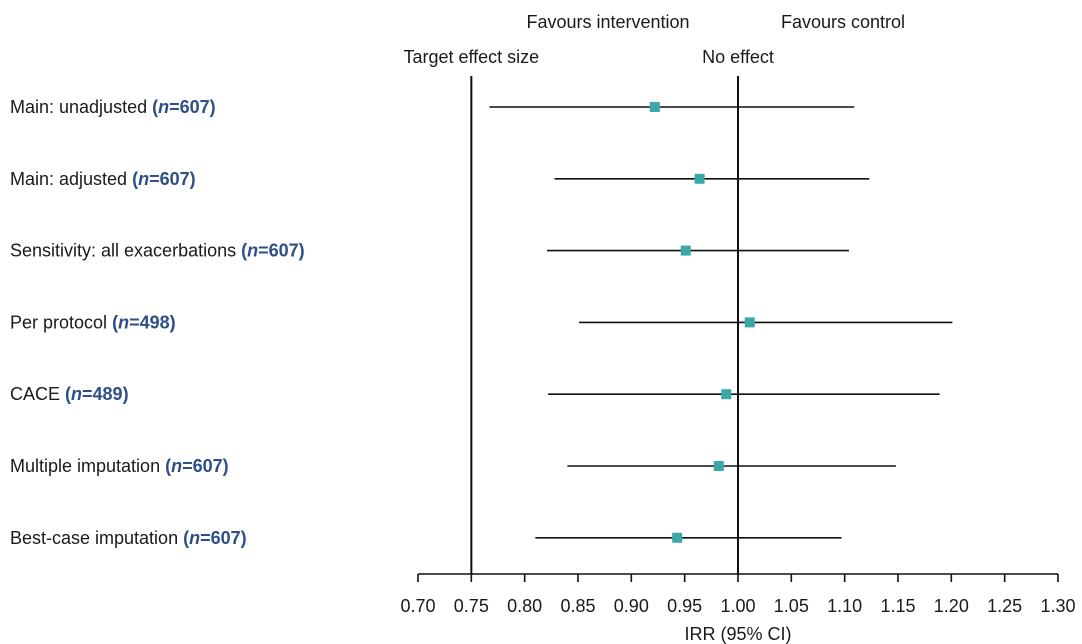 This screenshot has width=1082, height=644. What do you see at coordinates (113, 107) in the screenshot?
I see `row-label: Main: unadjusted (n=607)` at bounding box center [113, 107].